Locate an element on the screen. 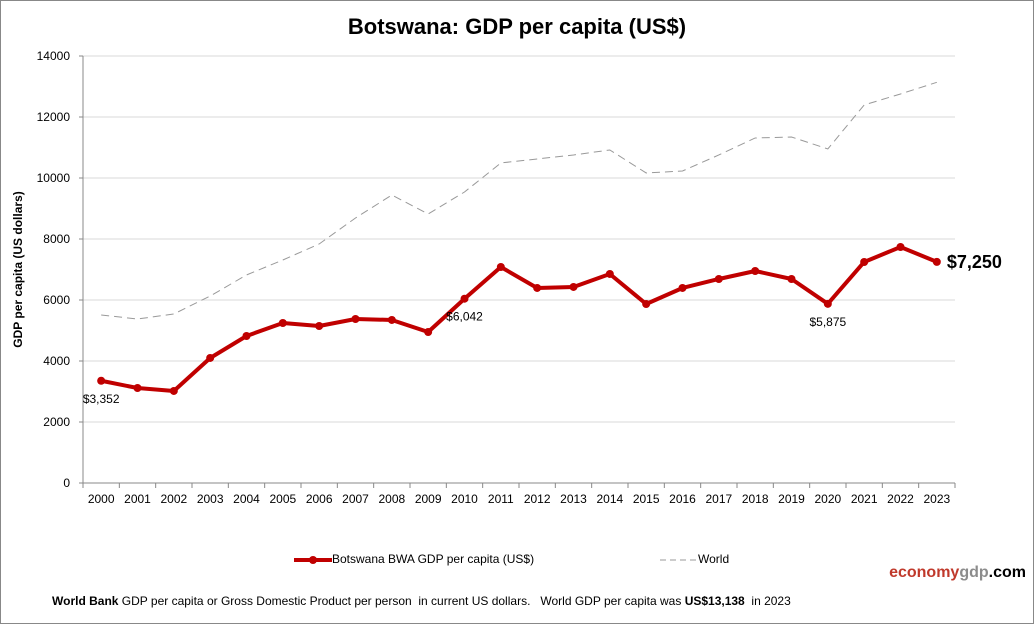  x-tick-label: 2007 is located at coordinates (355, 499).